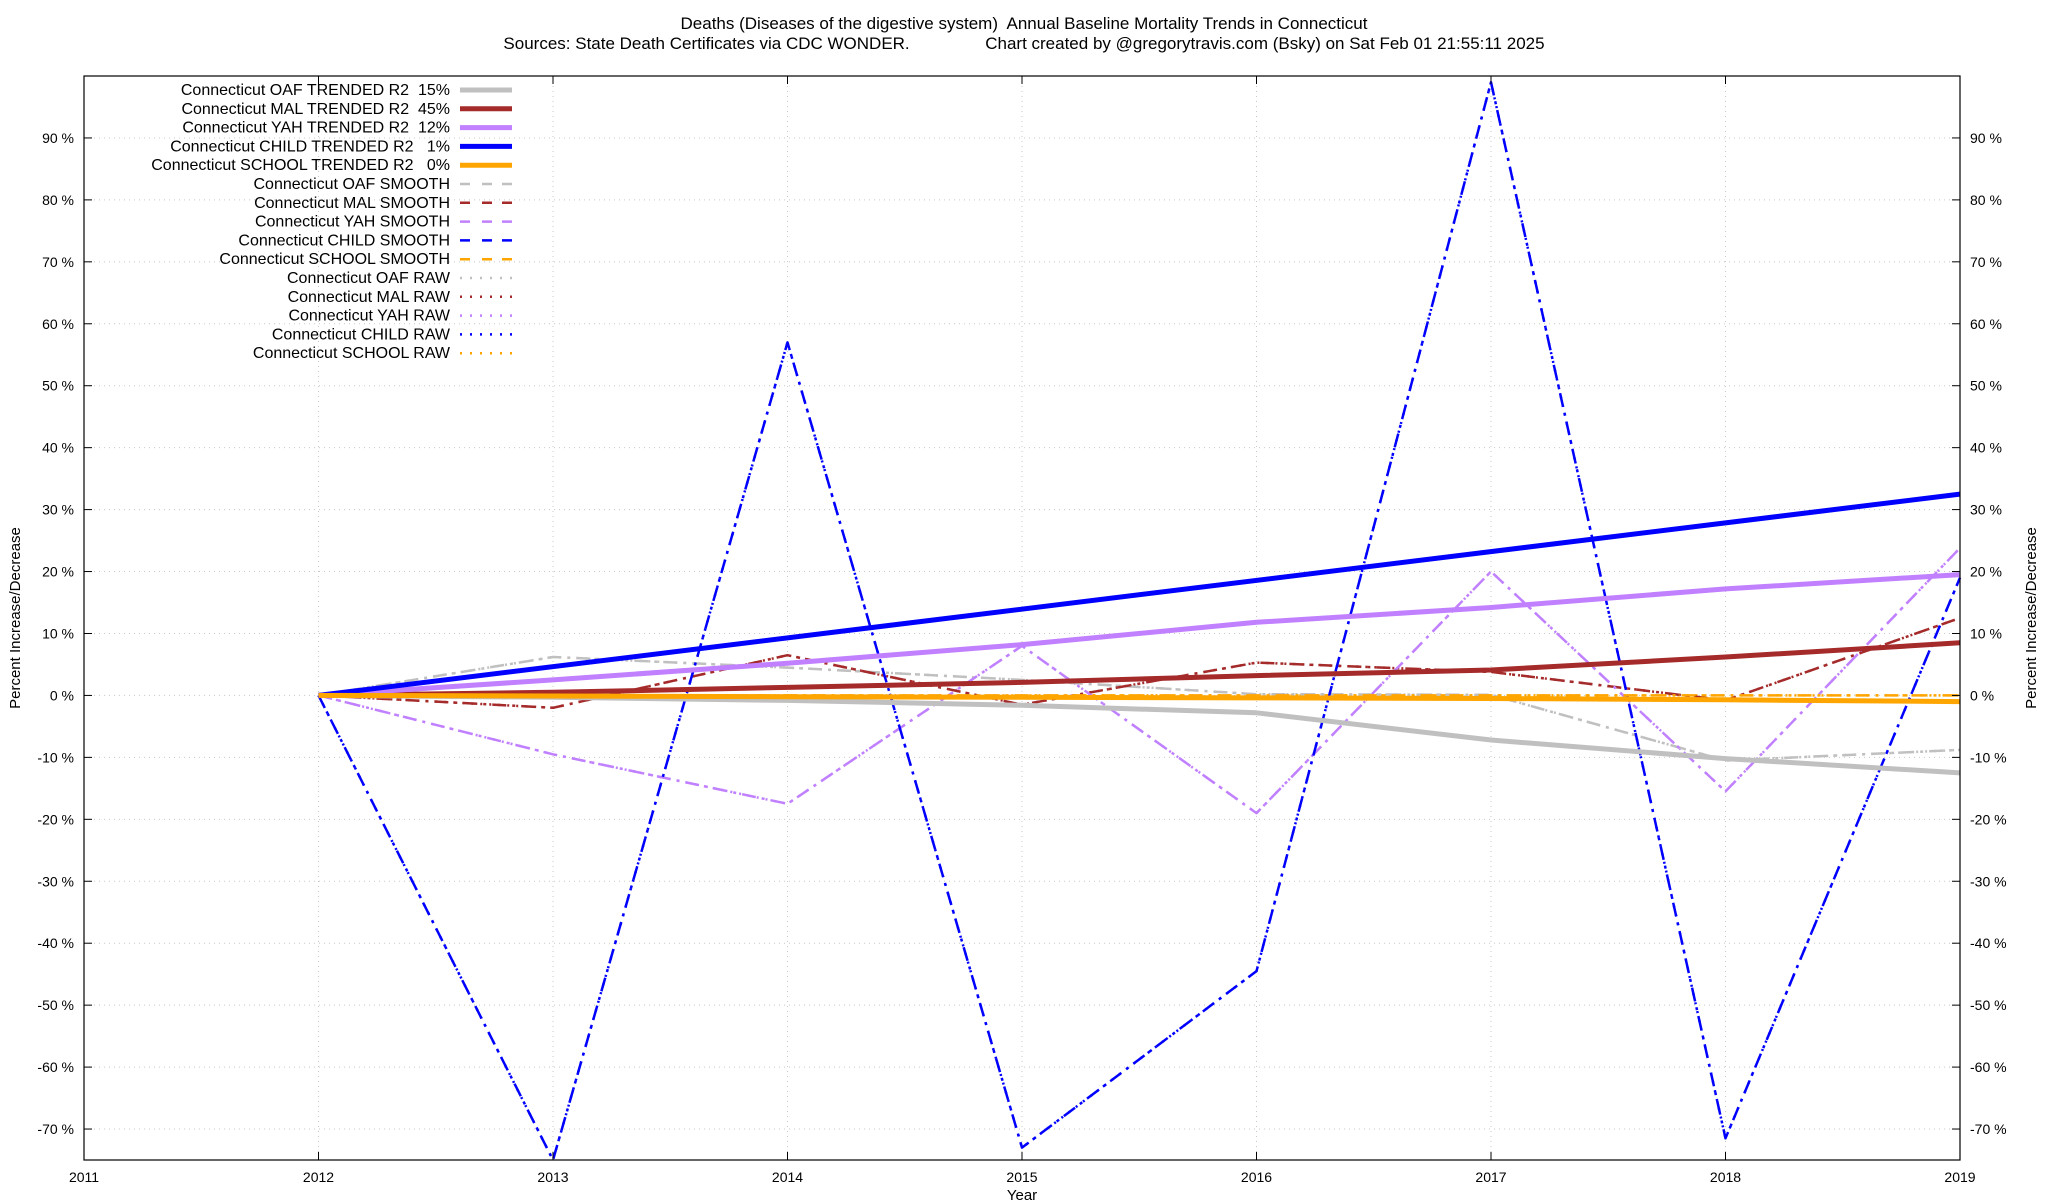 The image size is (2048, 1200). Describe the element at coordinates (55, 943) in the screenshot. I see `y-tick-label: -40 %` at that location.